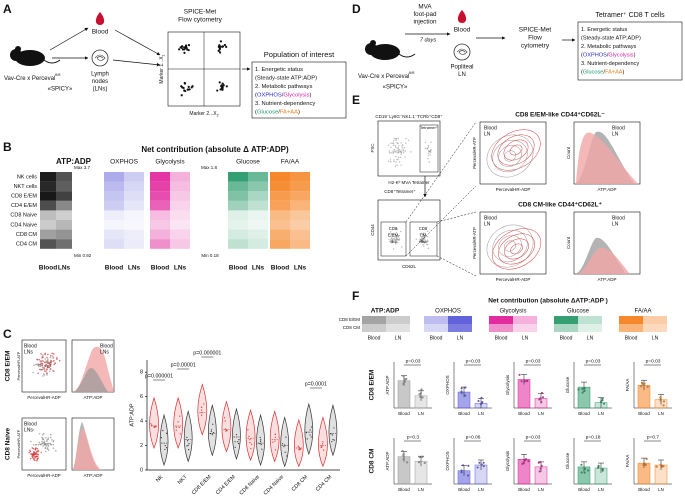 This screenshot has height=502, width=685. Describe the element at coordinates (7, 147) in the screenshot. I see `panel-label: B` at that location.